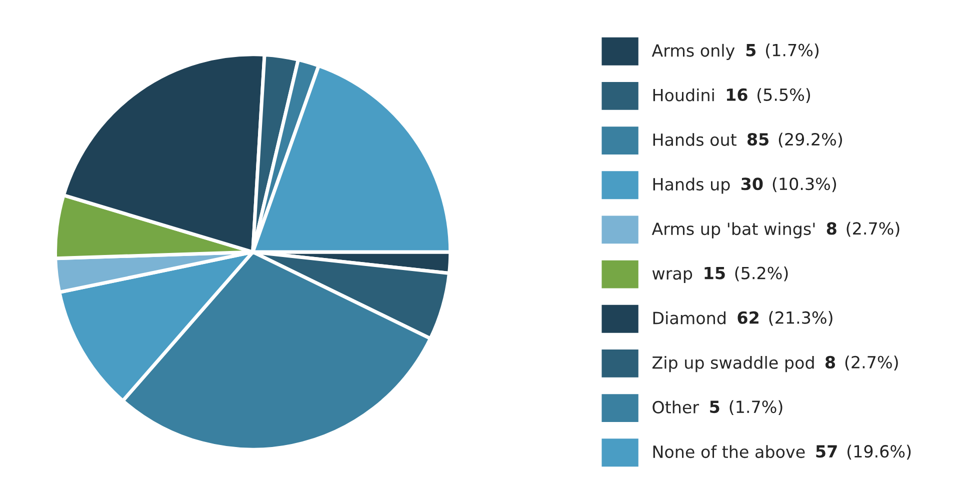 The height and width of the screenshot is (504, 954). Describe the element at coordinates (863, 452) in the screenshot. I see `data-label: 57 (19.6%)` at that location.